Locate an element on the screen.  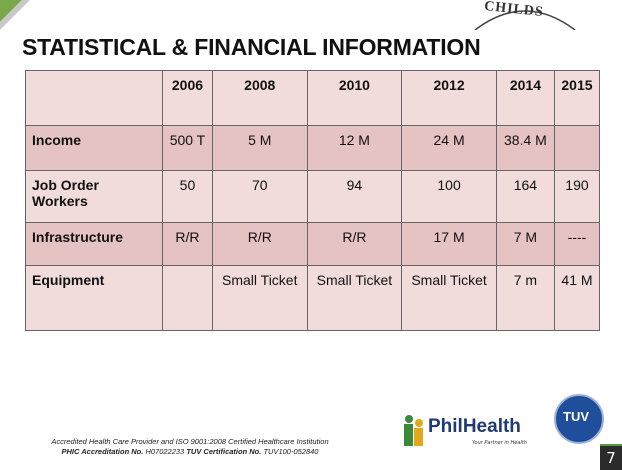
philhealth-name: PhilHealth is located at coordinates (474, 426).